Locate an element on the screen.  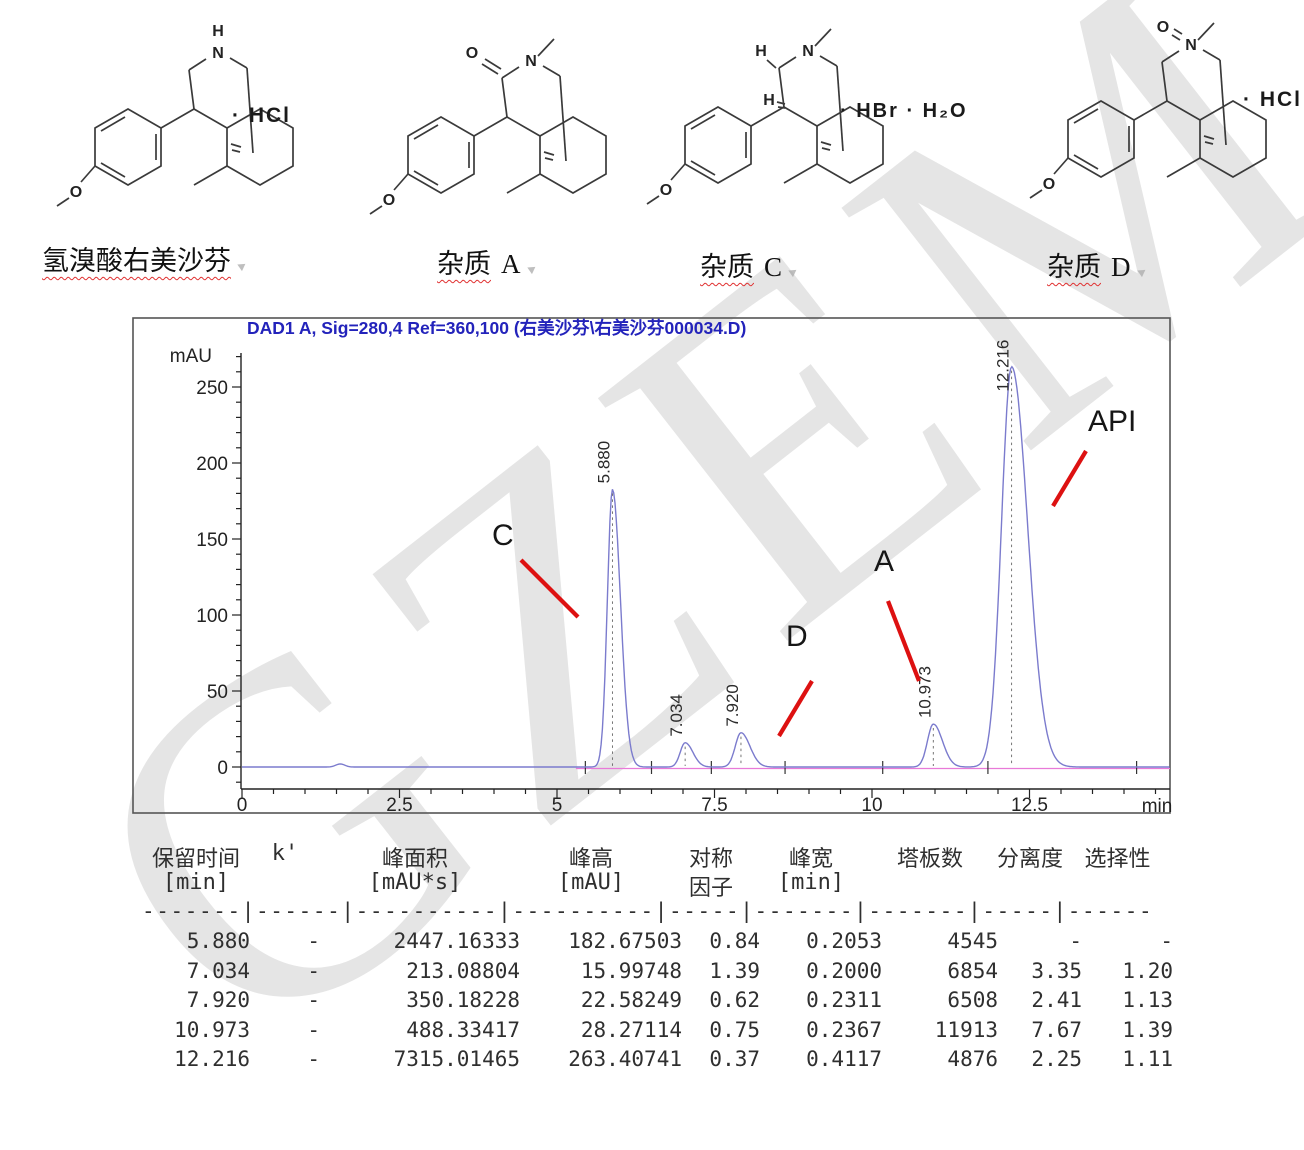
structure-dextromethorphan-hbr: N O H is located at coordinates (175, 115).